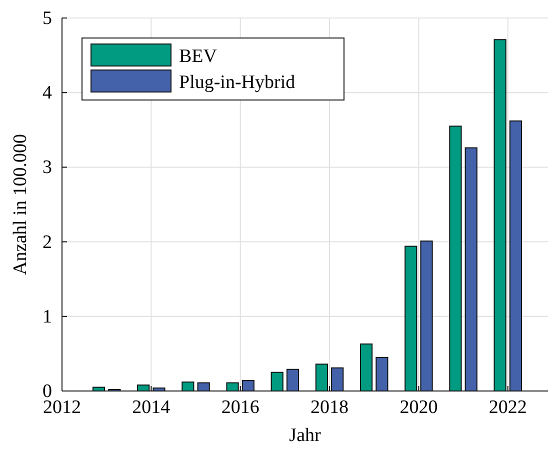 This screenshot has height=451, width=549. What do you see at coordinates (151, 407) in the screenshot?
I see `x-tick-label: 2014` at bounding box center [151, 407].